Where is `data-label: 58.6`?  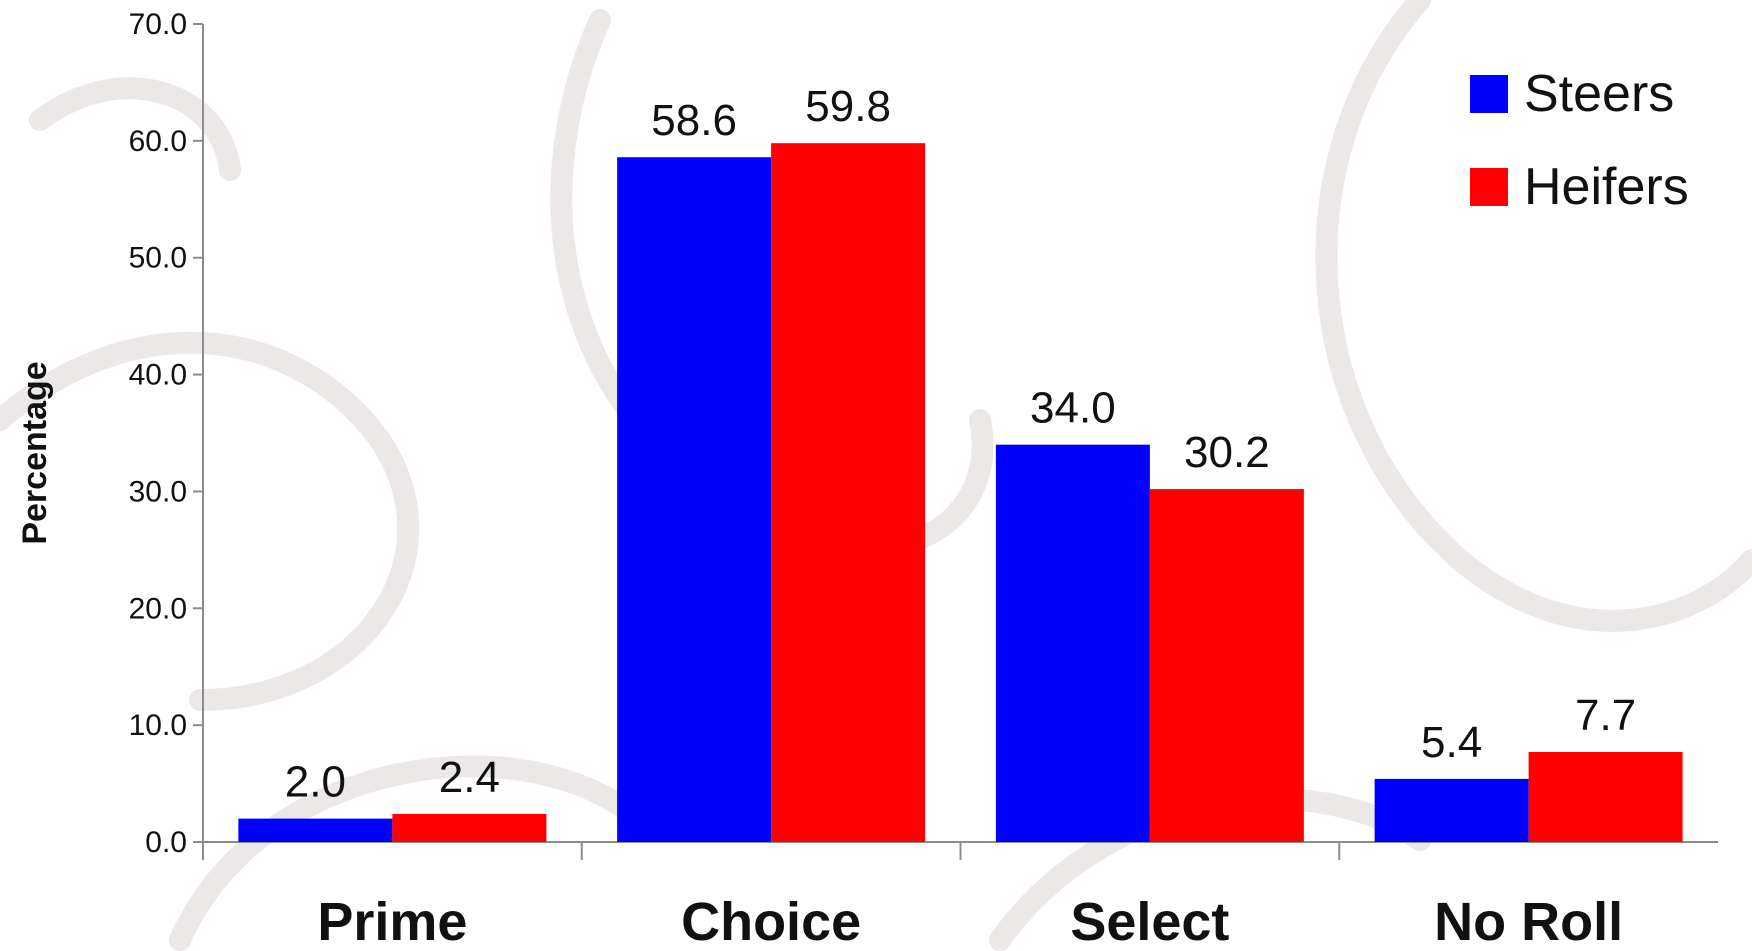
data-label: 58.6 is located at coordinates (694, 120).